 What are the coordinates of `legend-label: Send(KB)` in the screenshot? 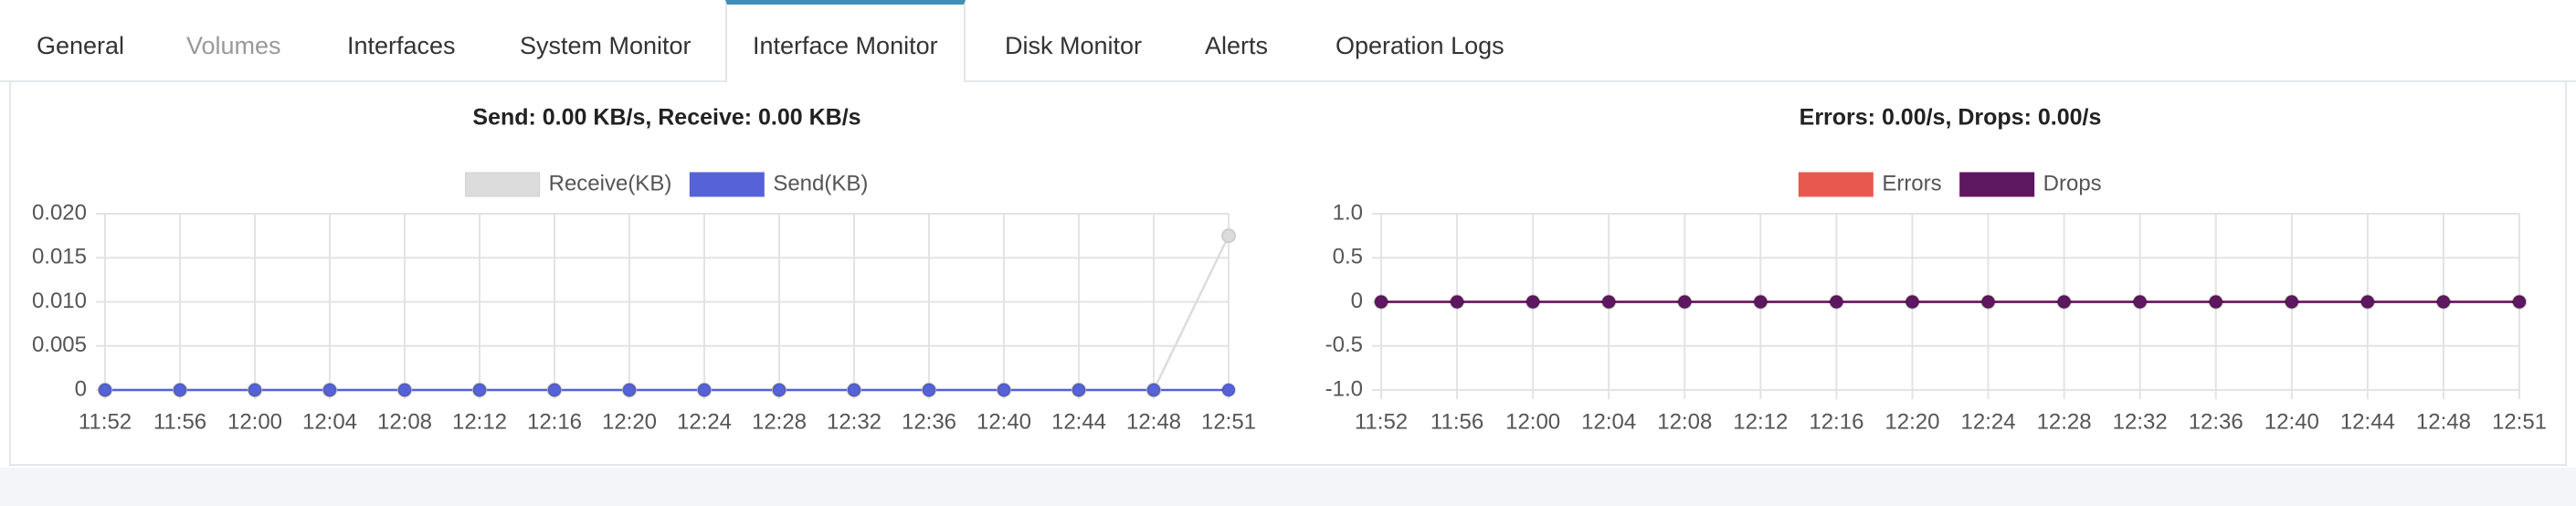 It's located at (820, 183).